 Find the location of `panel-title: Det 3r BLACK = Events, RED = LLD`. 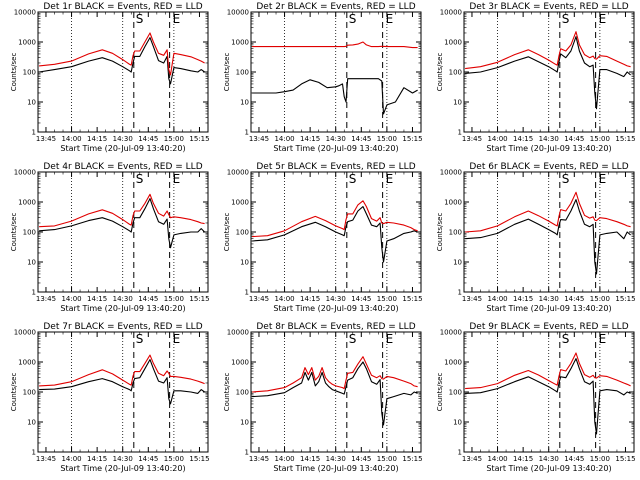

panel-title: Det 3r BLACK = Events, RED = LLD is located at coordinates (548, 7).